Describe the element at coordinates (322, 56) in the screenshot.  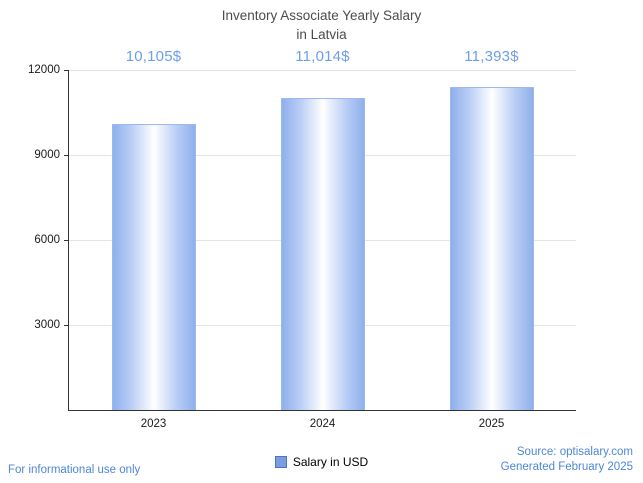
I see `bar-value-label: 11,014$` at that location.